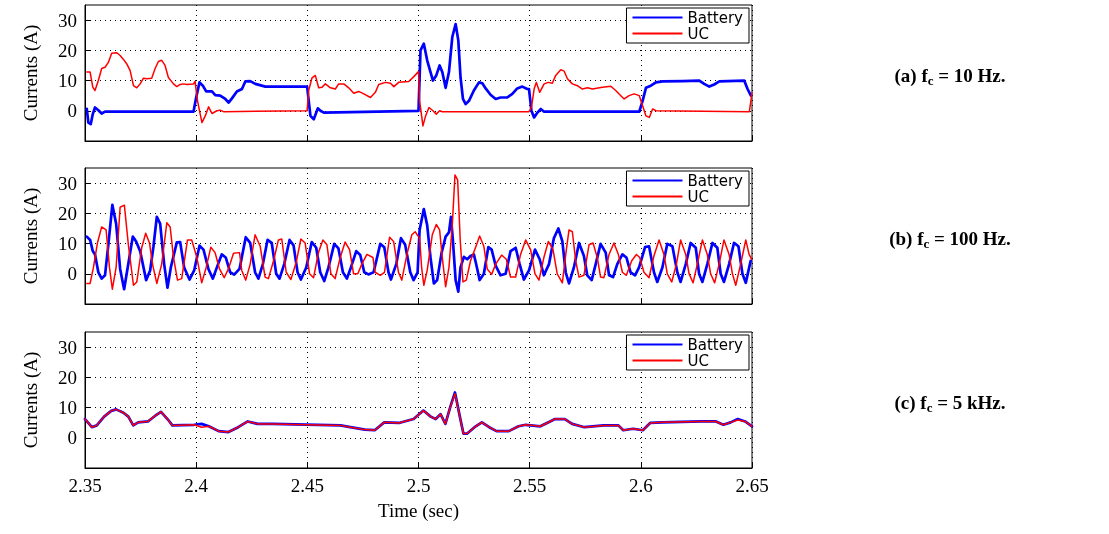  Describe the element at coordinates (640, 485) in the screenshot. I see `x-tick-label: 2.6` at that location.